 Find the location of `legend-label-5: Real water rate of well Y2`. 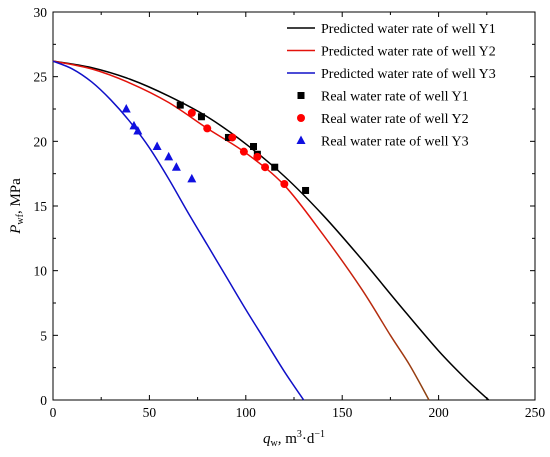

legend-label-5: Real water rate of well Y2 is located at coordinates (395, 119).